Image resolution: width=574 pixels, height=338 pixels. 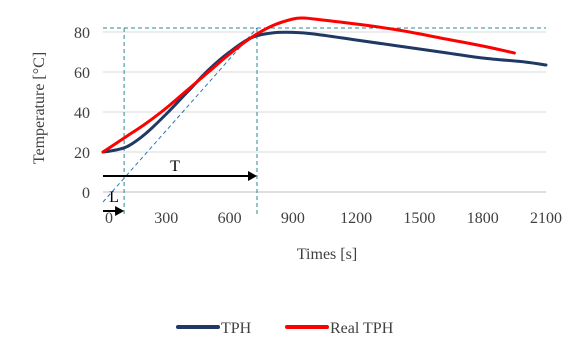 I want to click on x-tick-900: 900, so click(x=293, y=218).